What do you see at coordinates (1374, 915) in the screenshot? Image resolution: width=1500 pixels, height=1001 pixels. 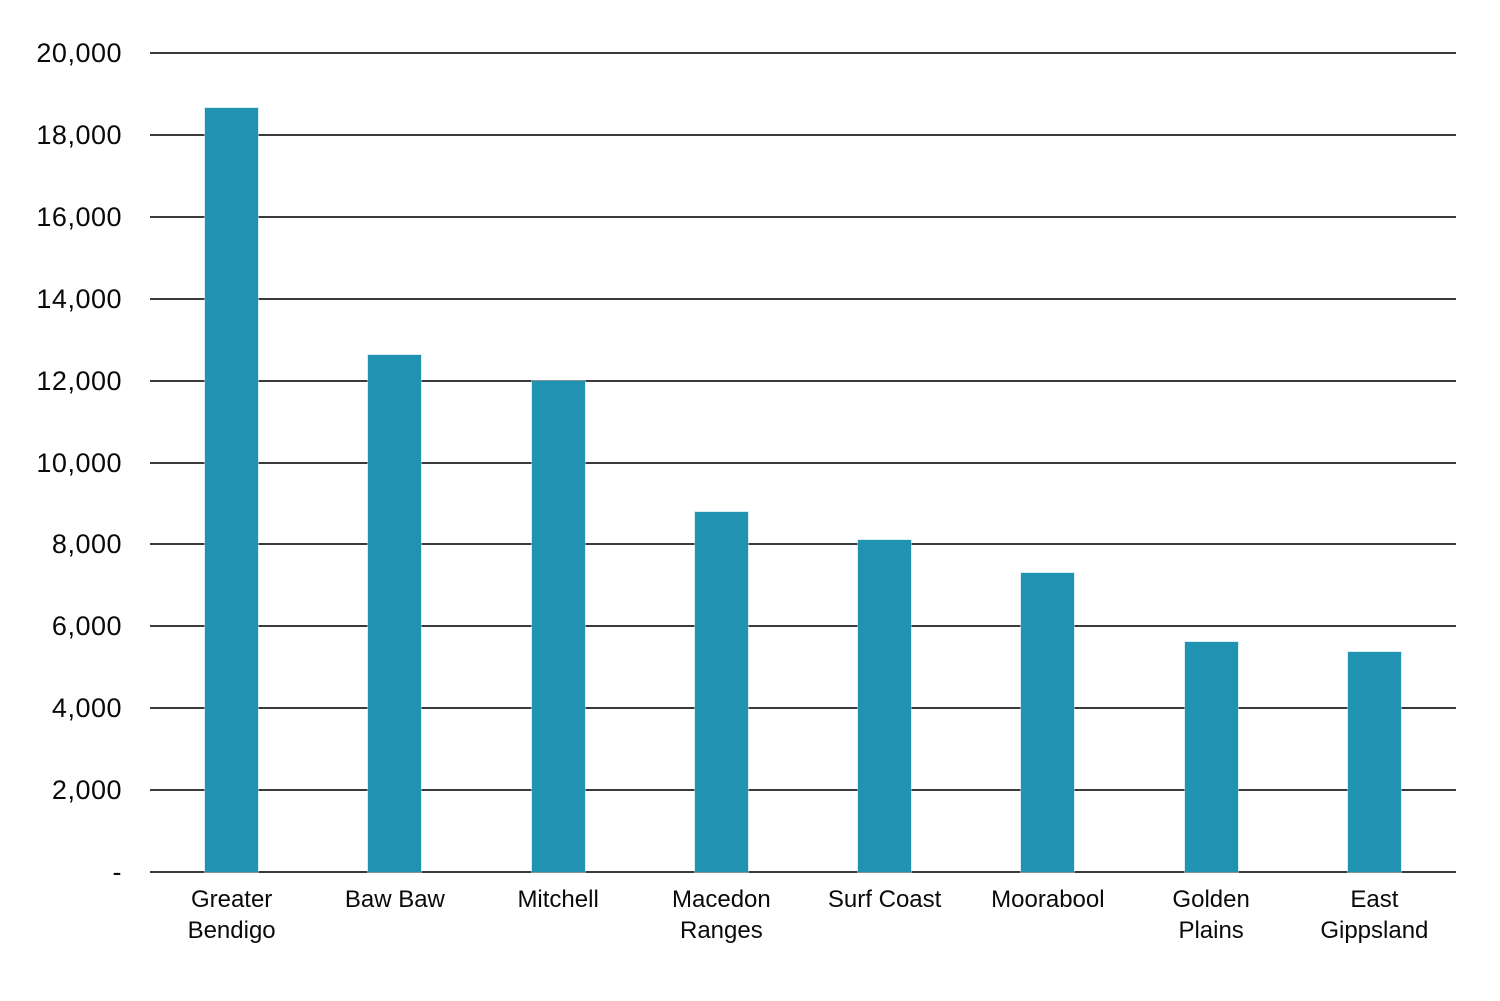 I see `x-category-label-east-gippsland: East Gippsland` at bounding box center [1374, 915].